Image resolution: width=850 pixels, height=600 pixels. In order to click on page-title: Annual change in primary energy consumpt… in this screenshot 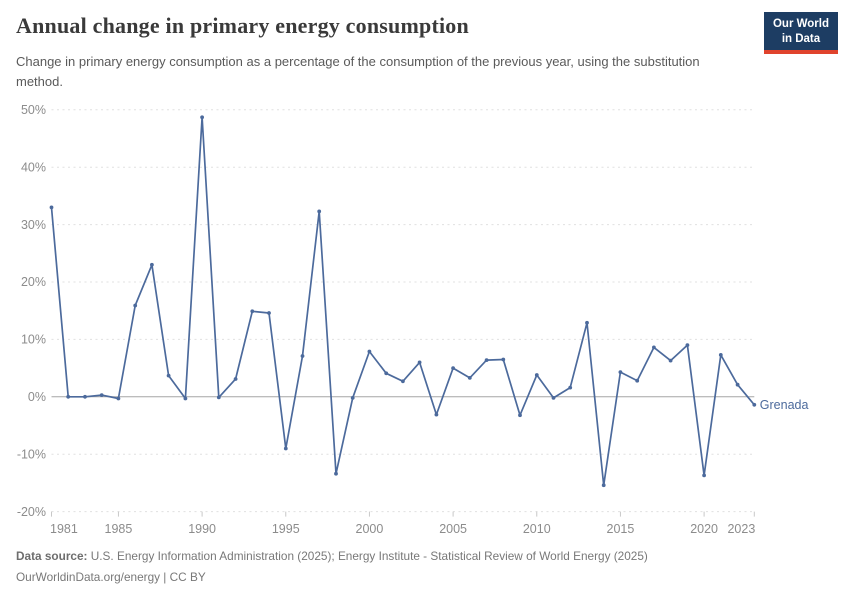, I will do `click(242, 25)`.